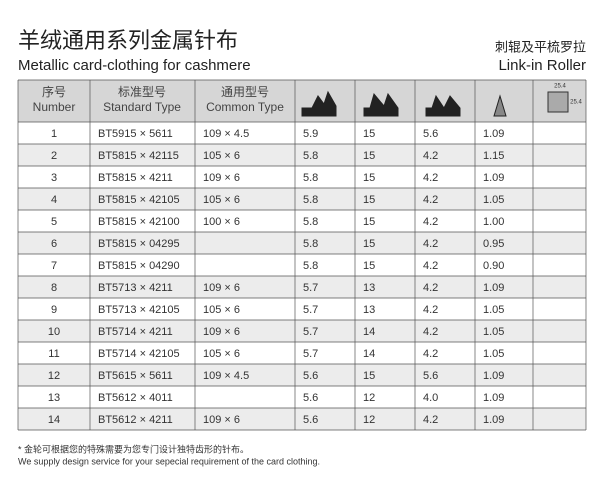  What do you see at coordinates (139, 266) in the screenshot?
I see `cell: BT5815 × 04290` at bounding box center [139, 266].